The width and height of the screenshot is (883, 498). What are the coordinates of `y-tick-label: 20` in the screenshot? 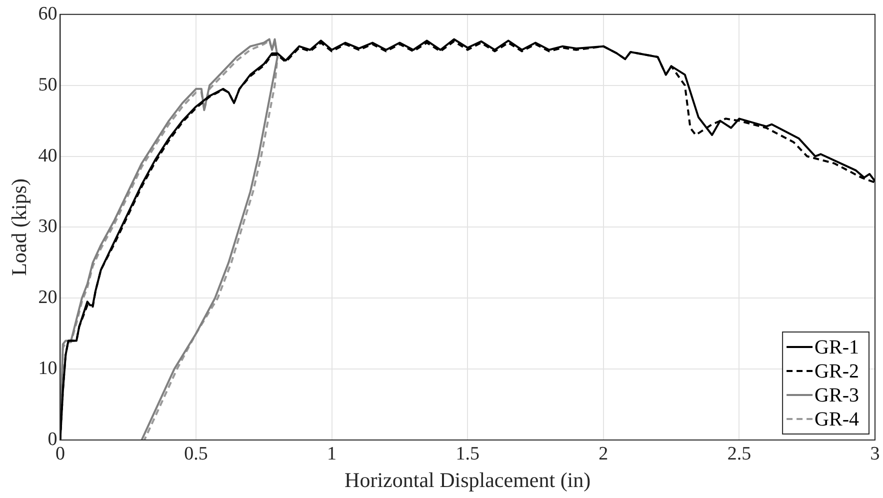 It's located at (48, 297).